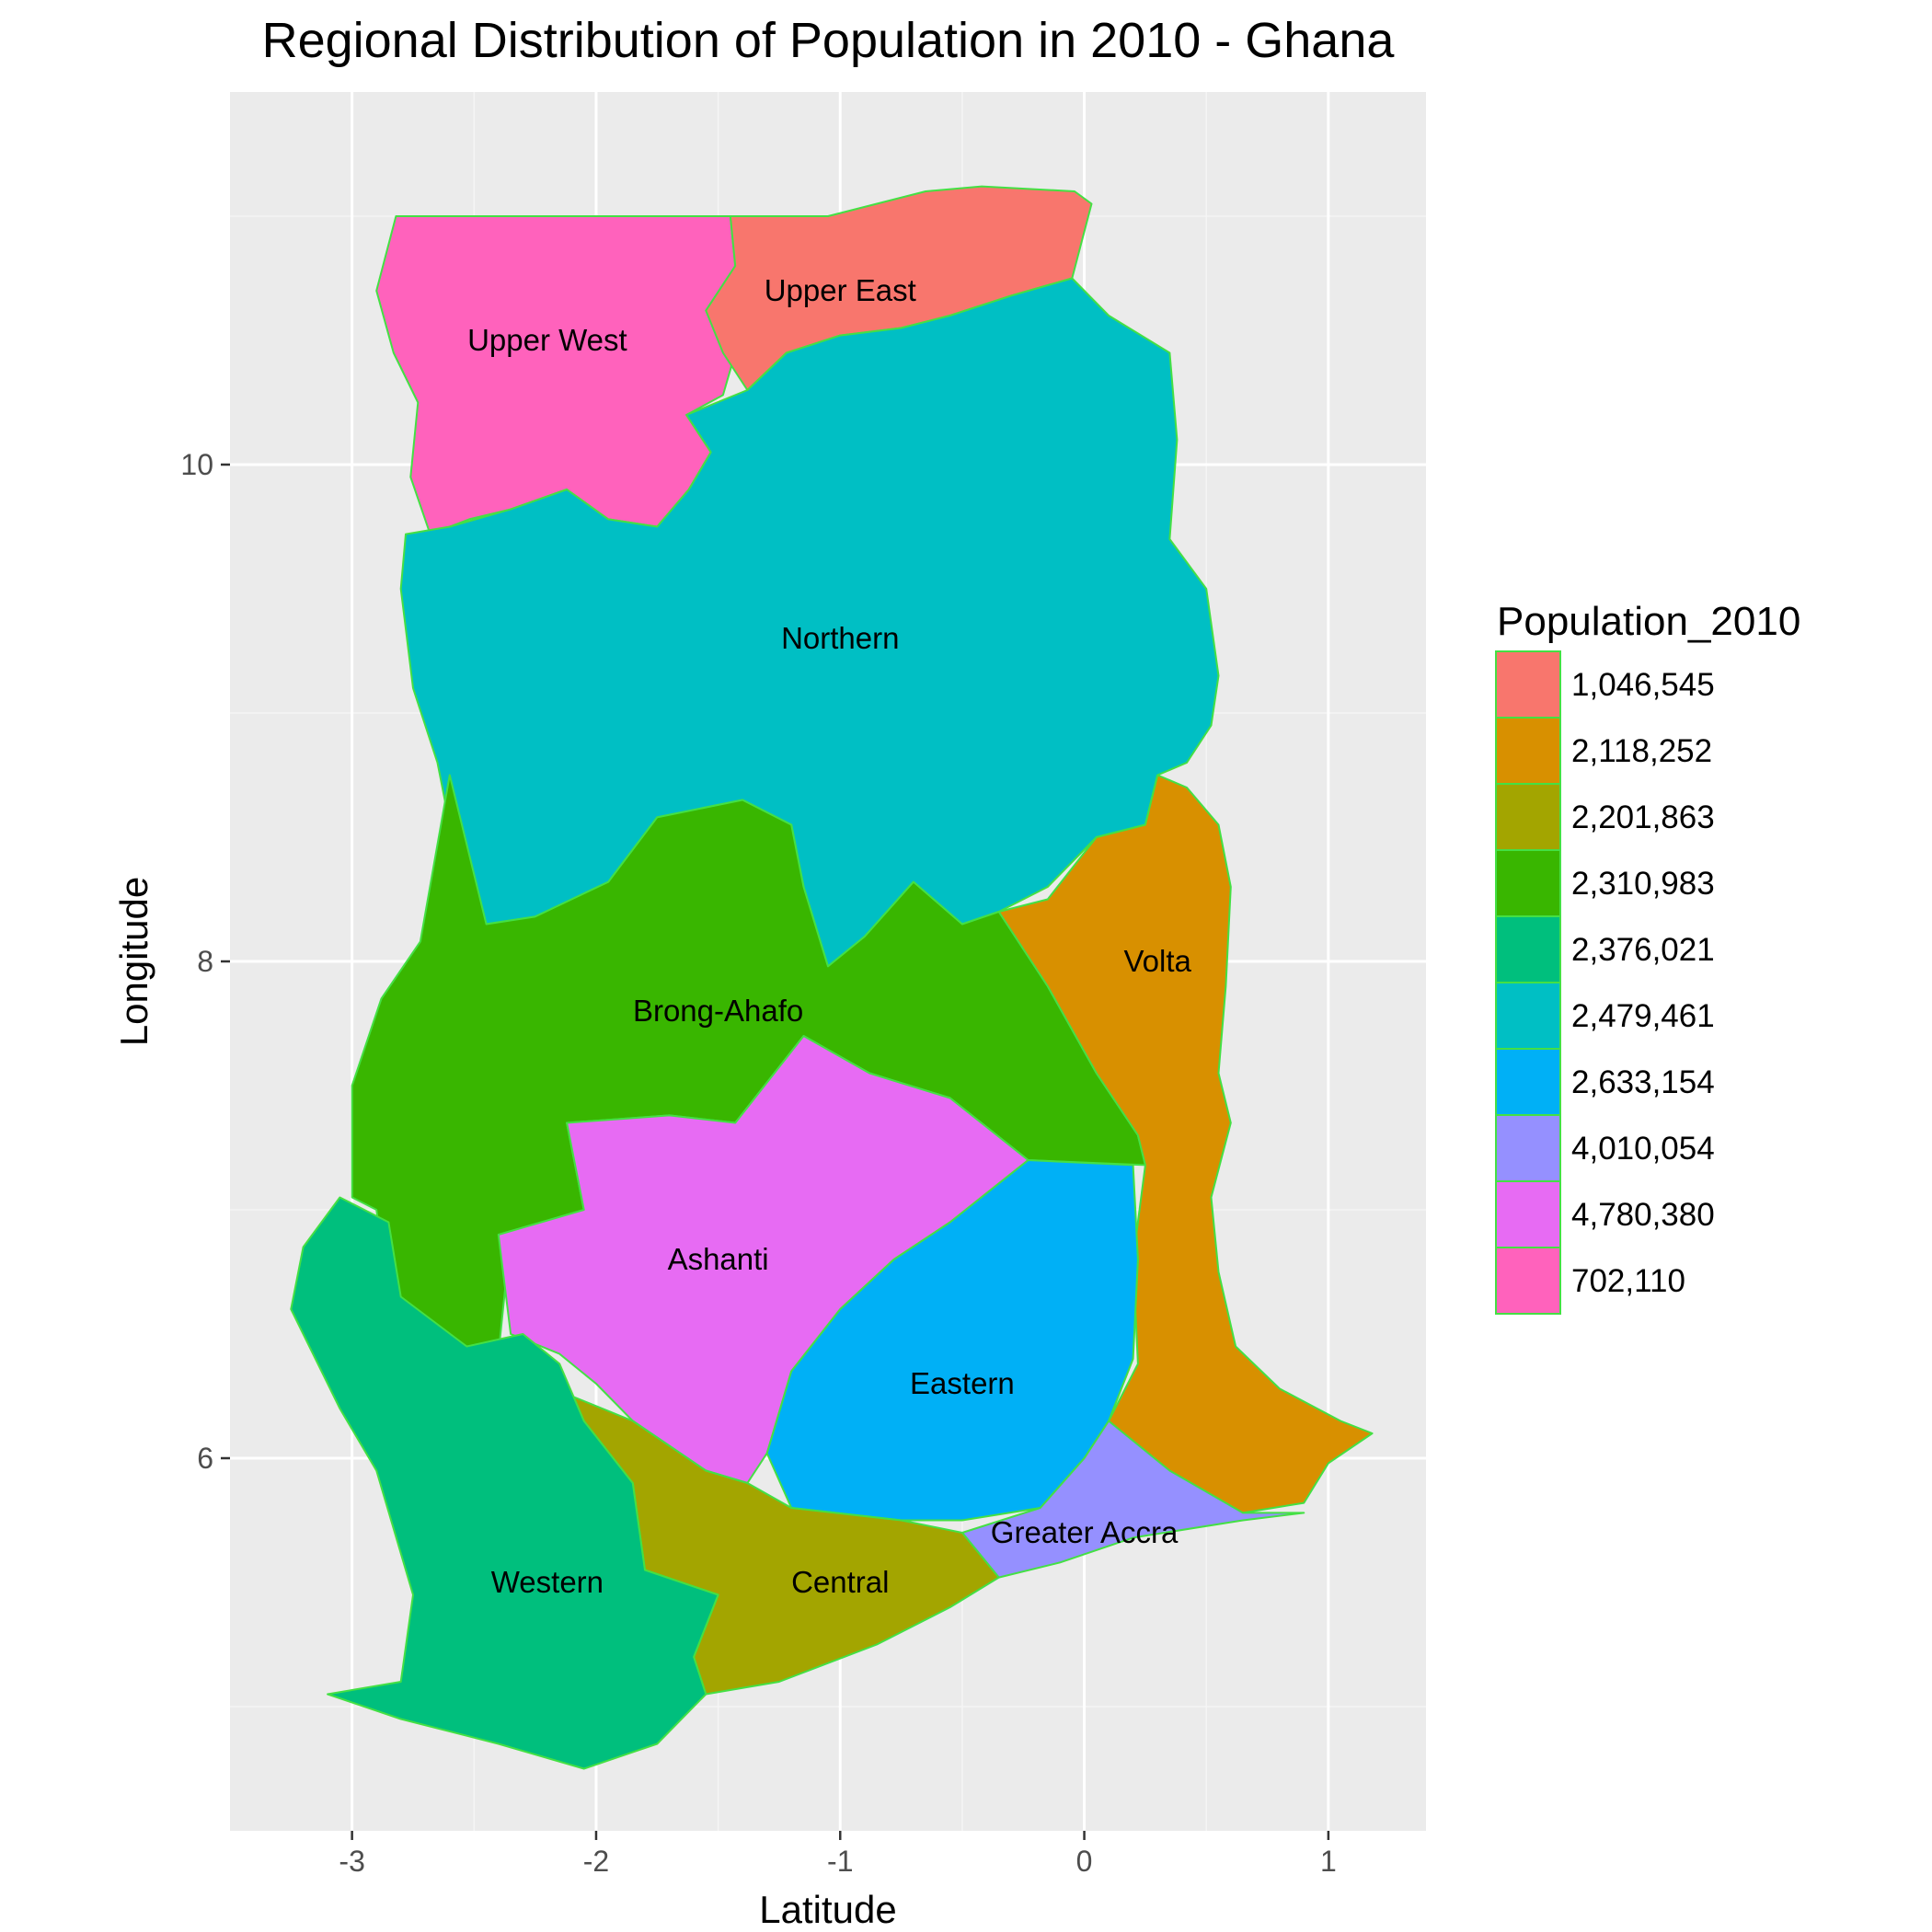  I want to click on region-volta, so click(1185, 1144).